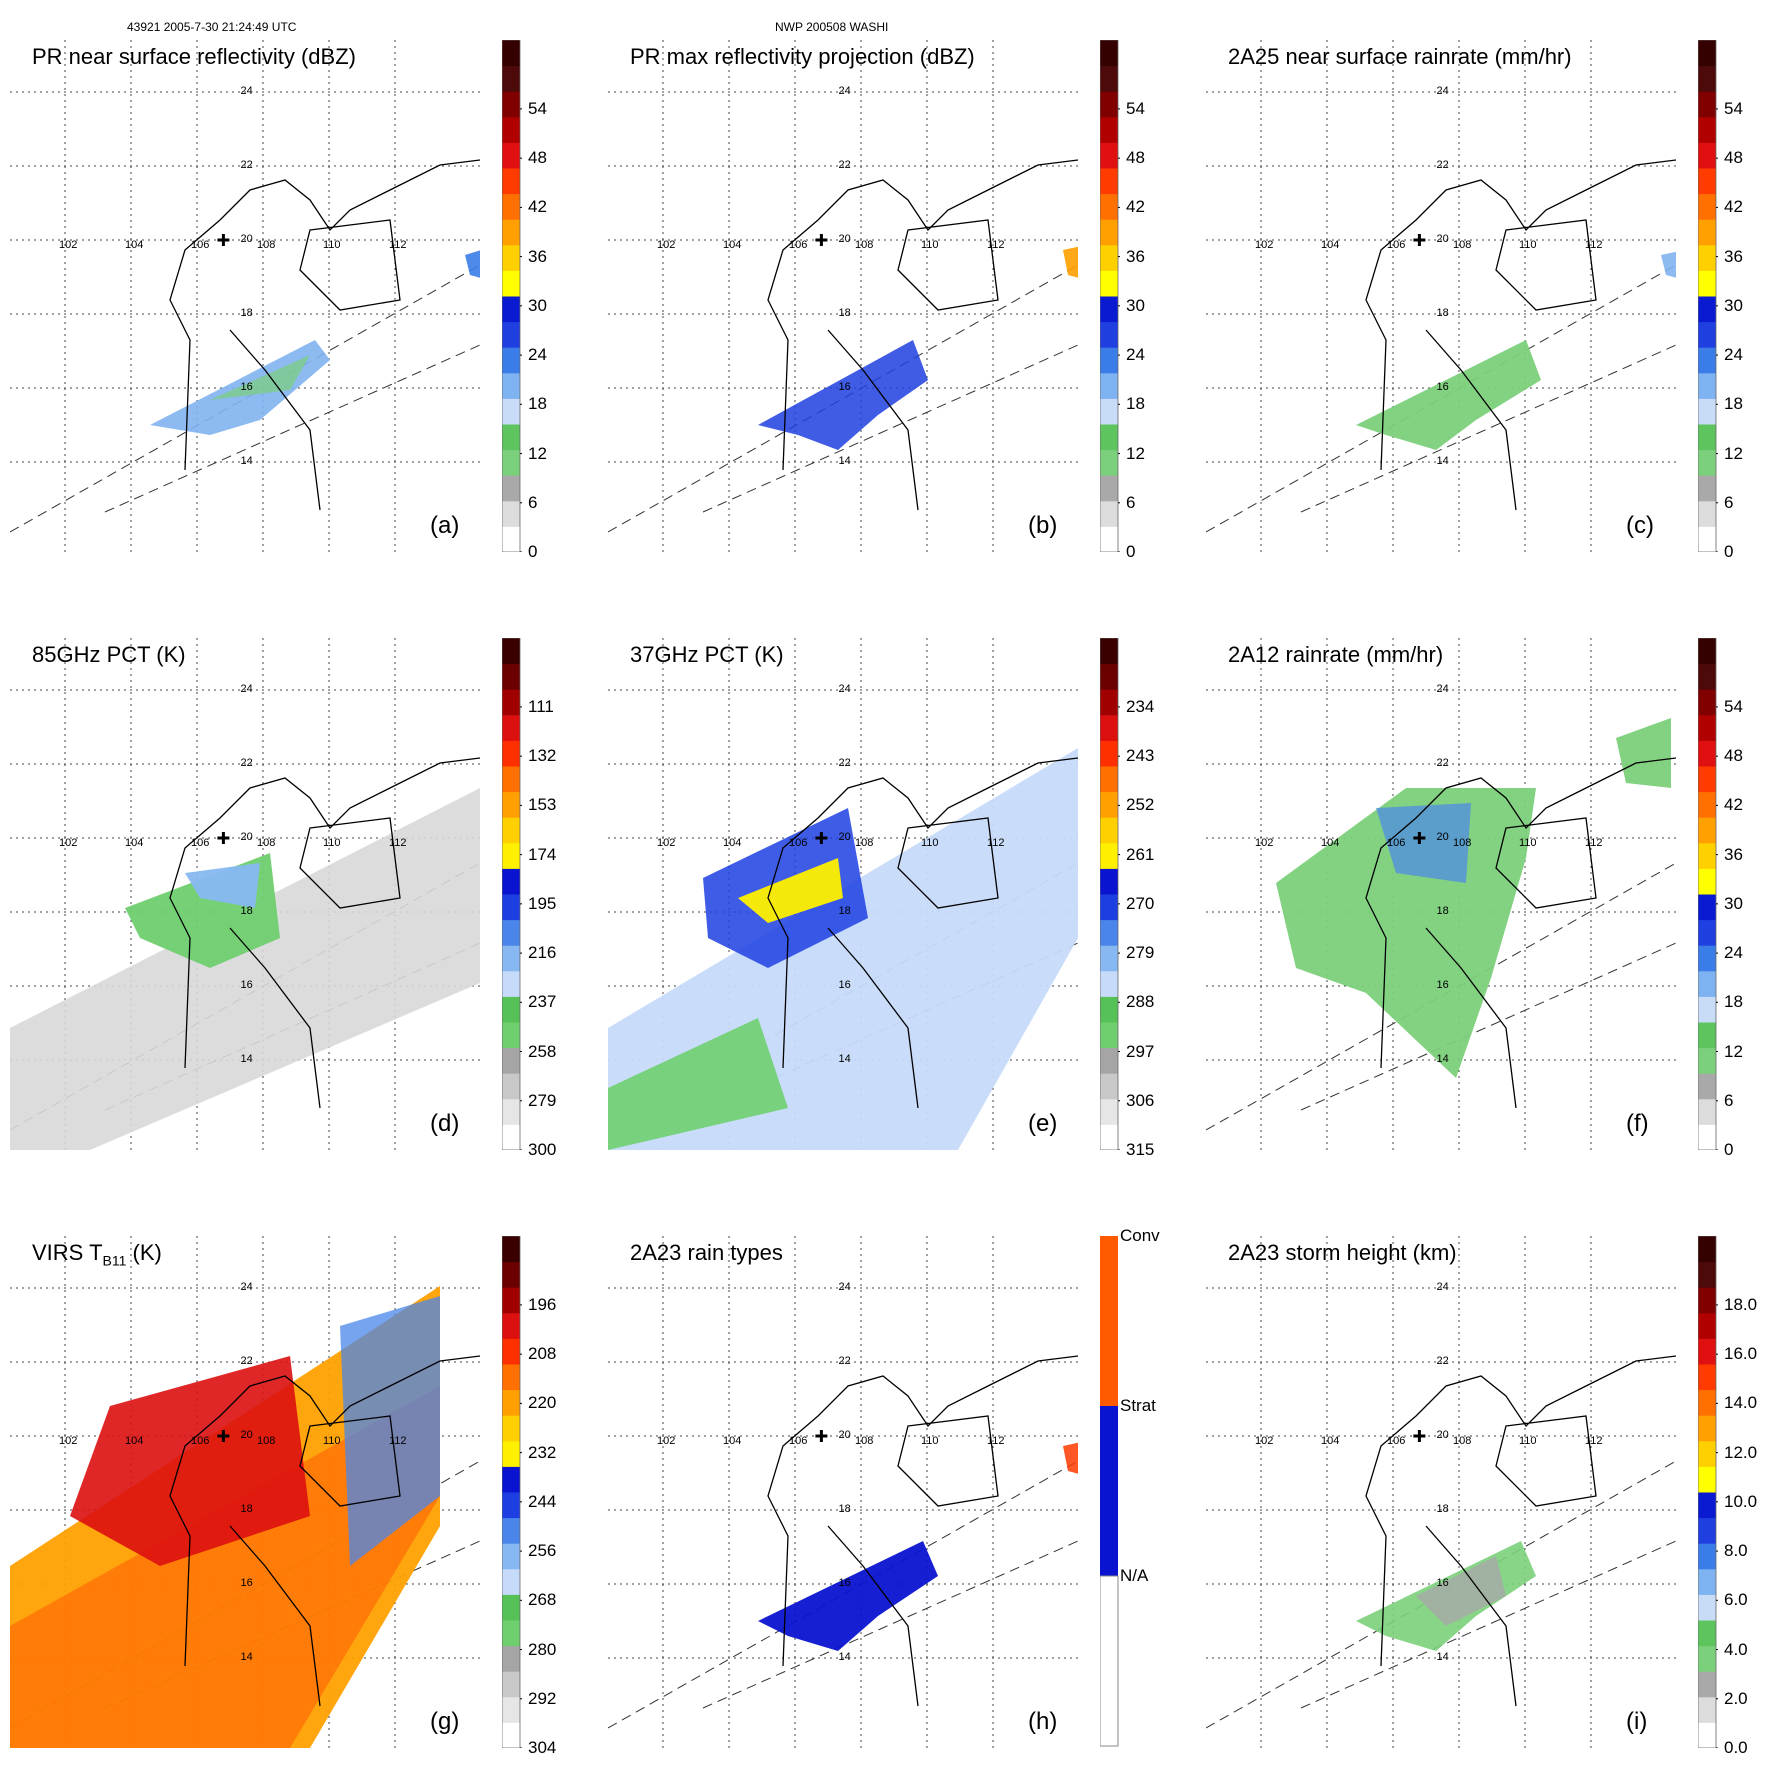 The height and width of the screenshot is (1771, 1771). I want to click on pct-warm-area, so click(698, 1084).